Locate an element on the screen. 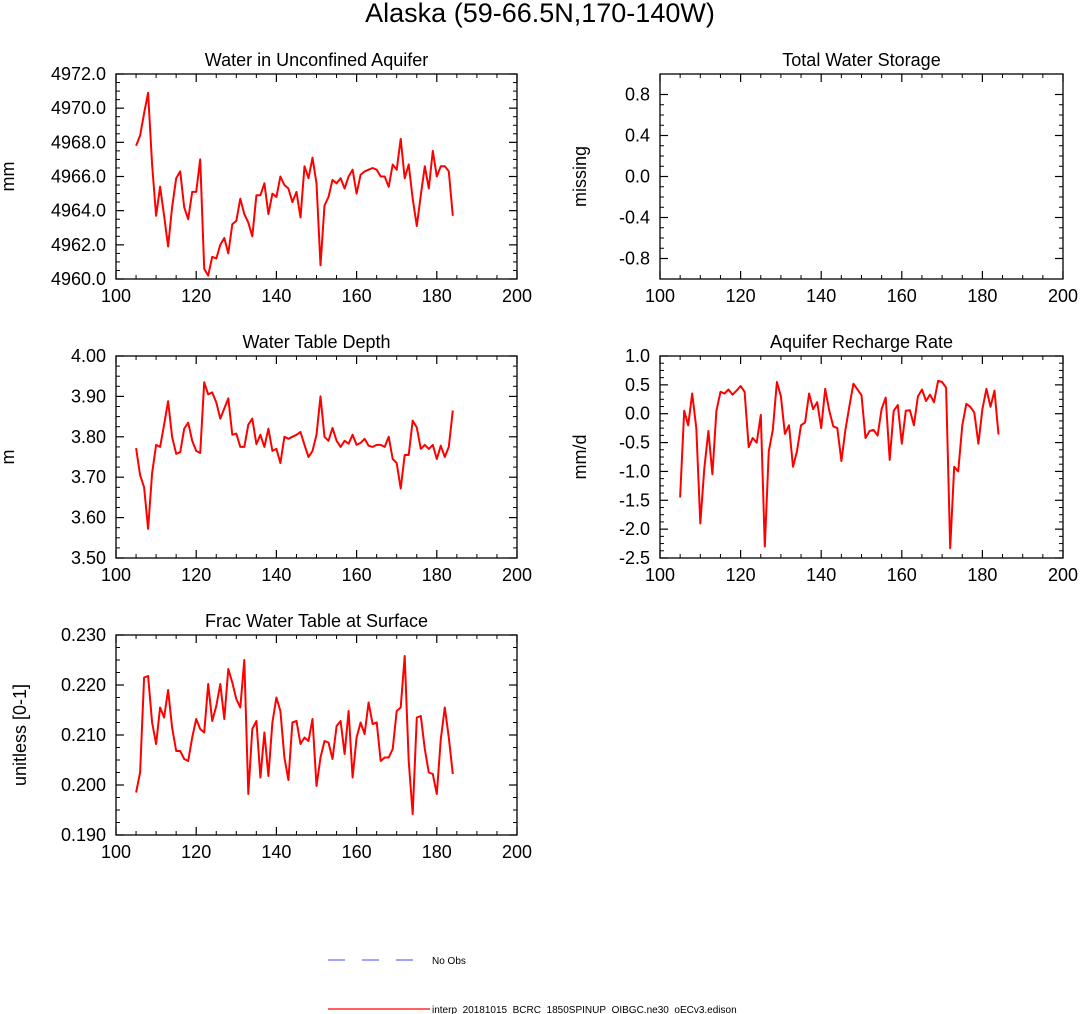  water-in-unconfined-aquifer-series-line is located at coordinates (294, 184).